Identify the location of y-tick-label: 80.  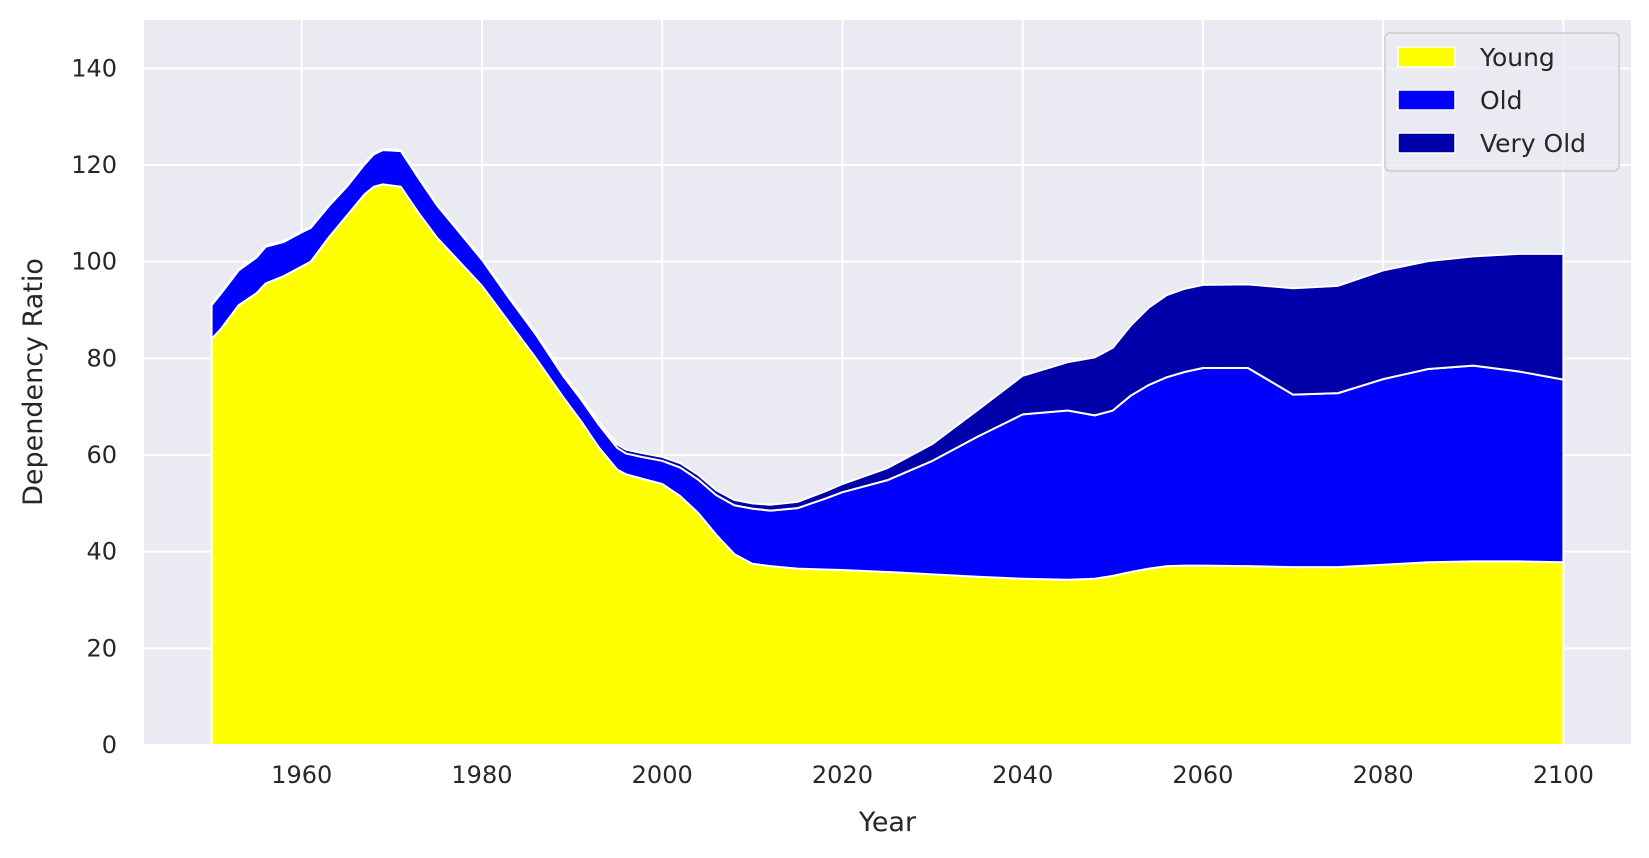
(101, 358).